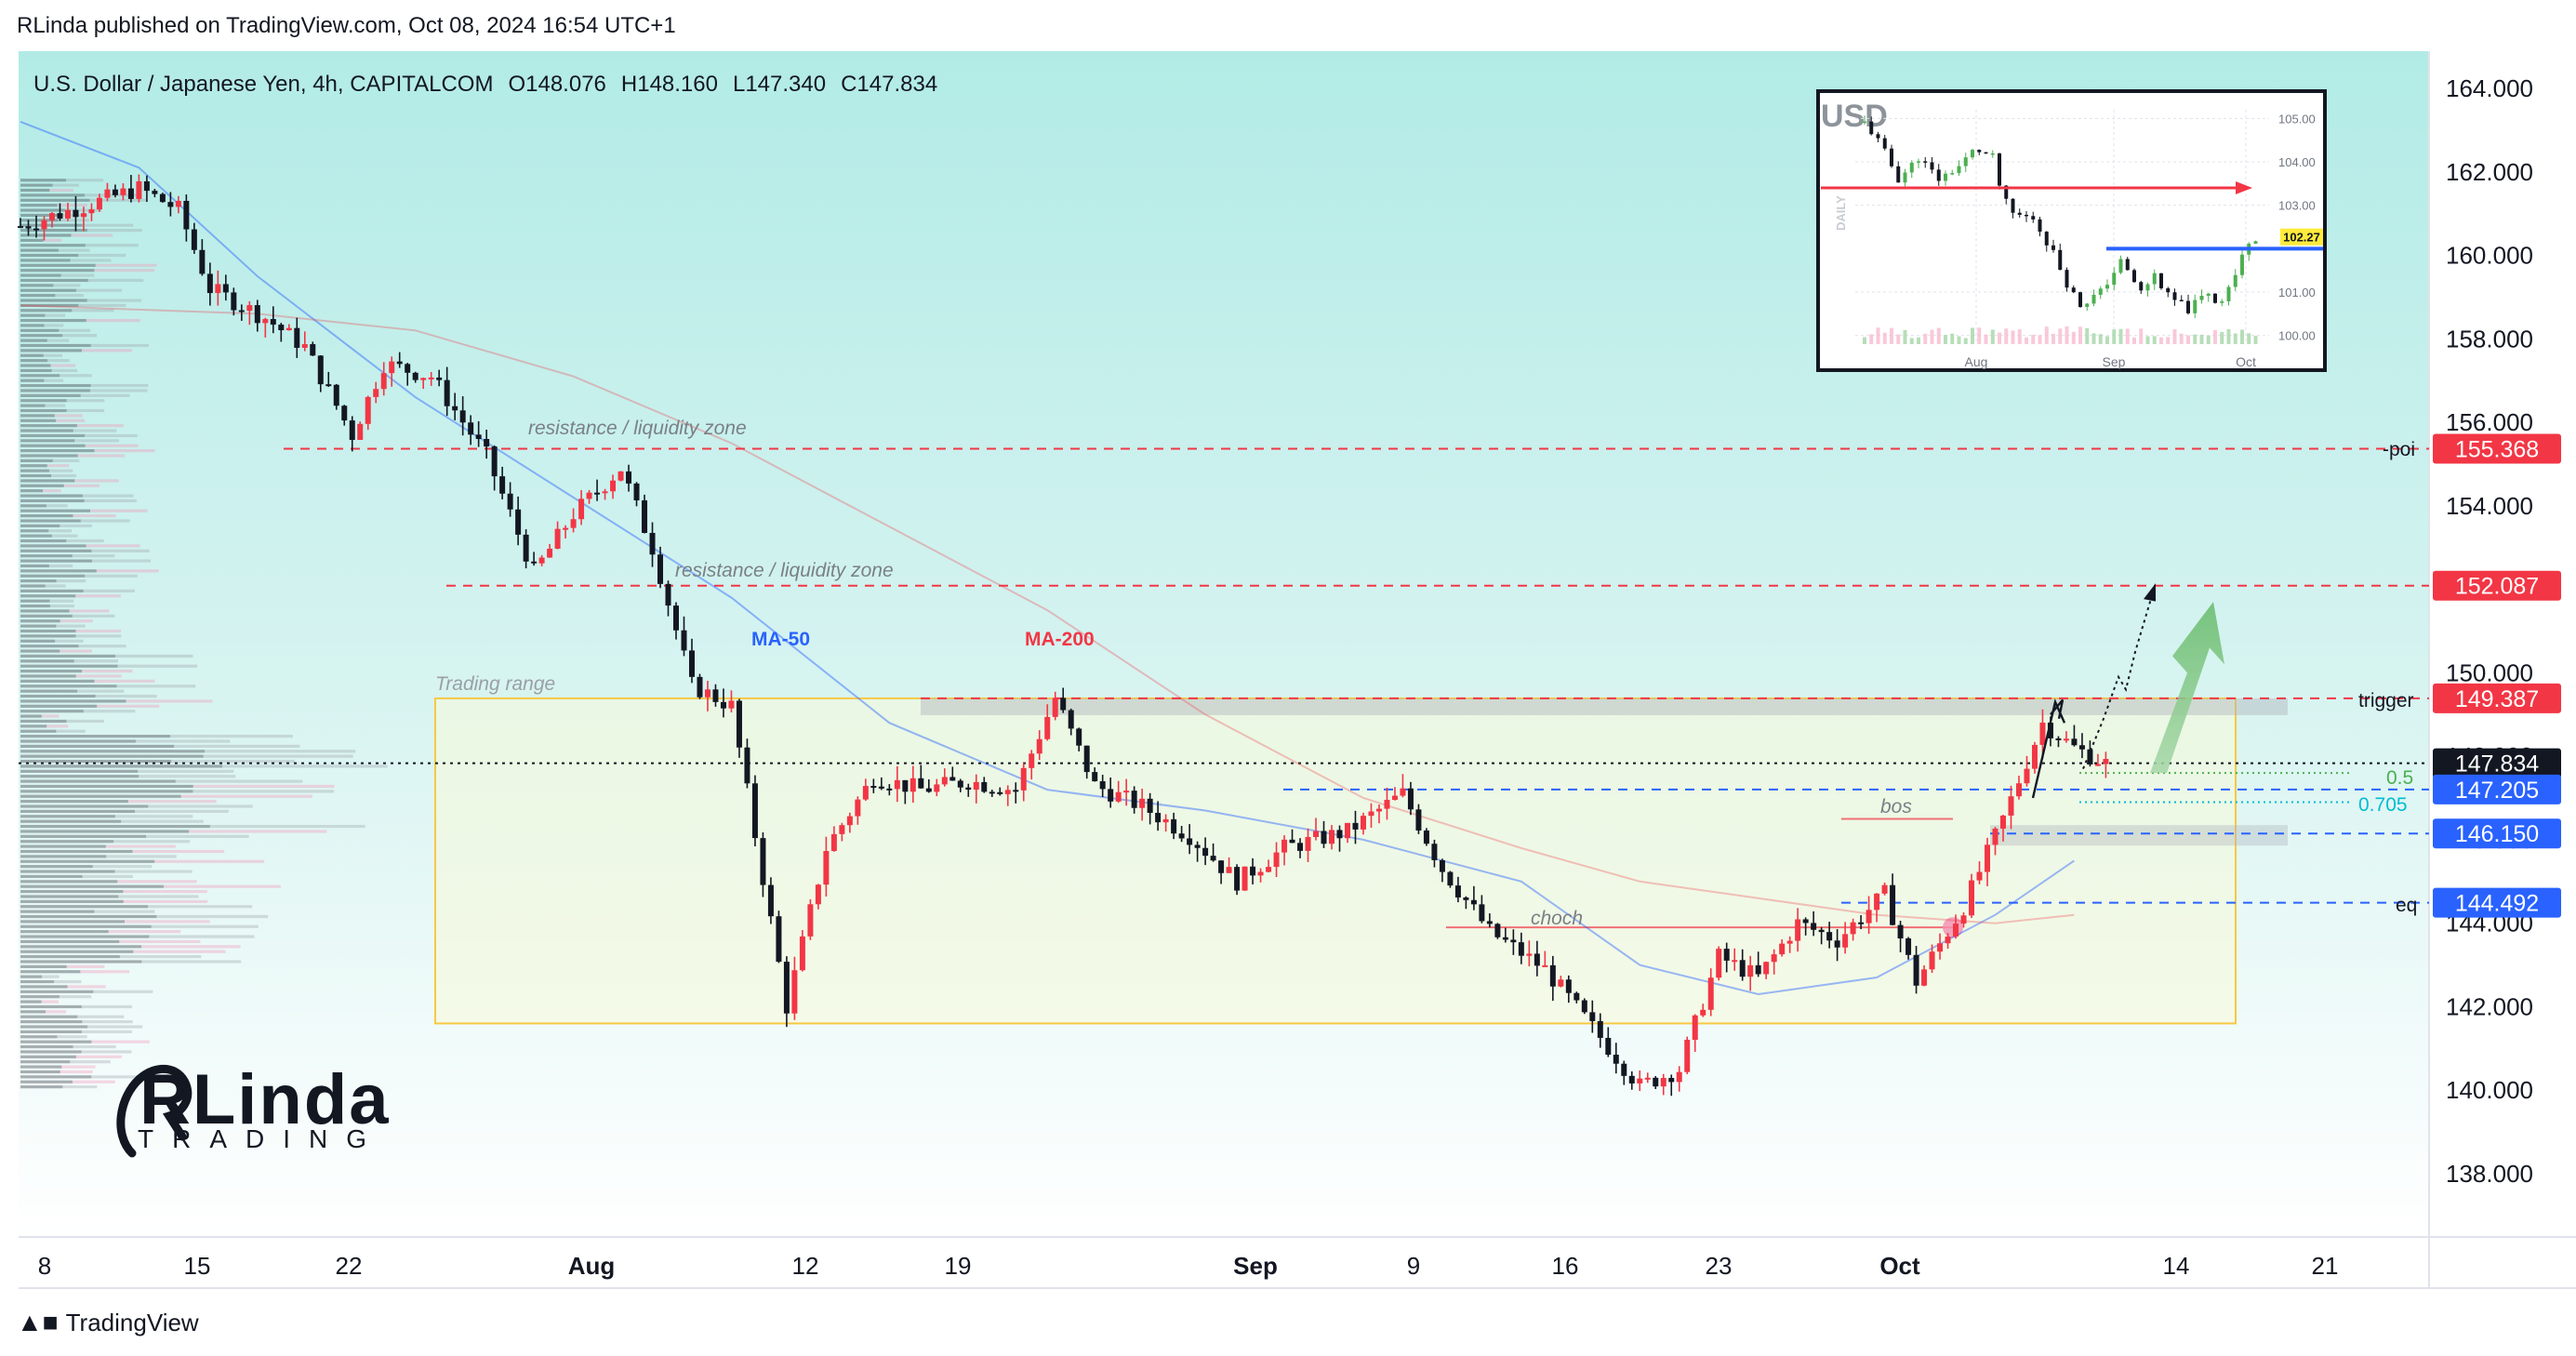 The height and width of the screenshot is (1356, 2576). Describe the element at coordinates (2297, 336) in the screenshot. I see `inset-price-tick: 100.00` at that location.